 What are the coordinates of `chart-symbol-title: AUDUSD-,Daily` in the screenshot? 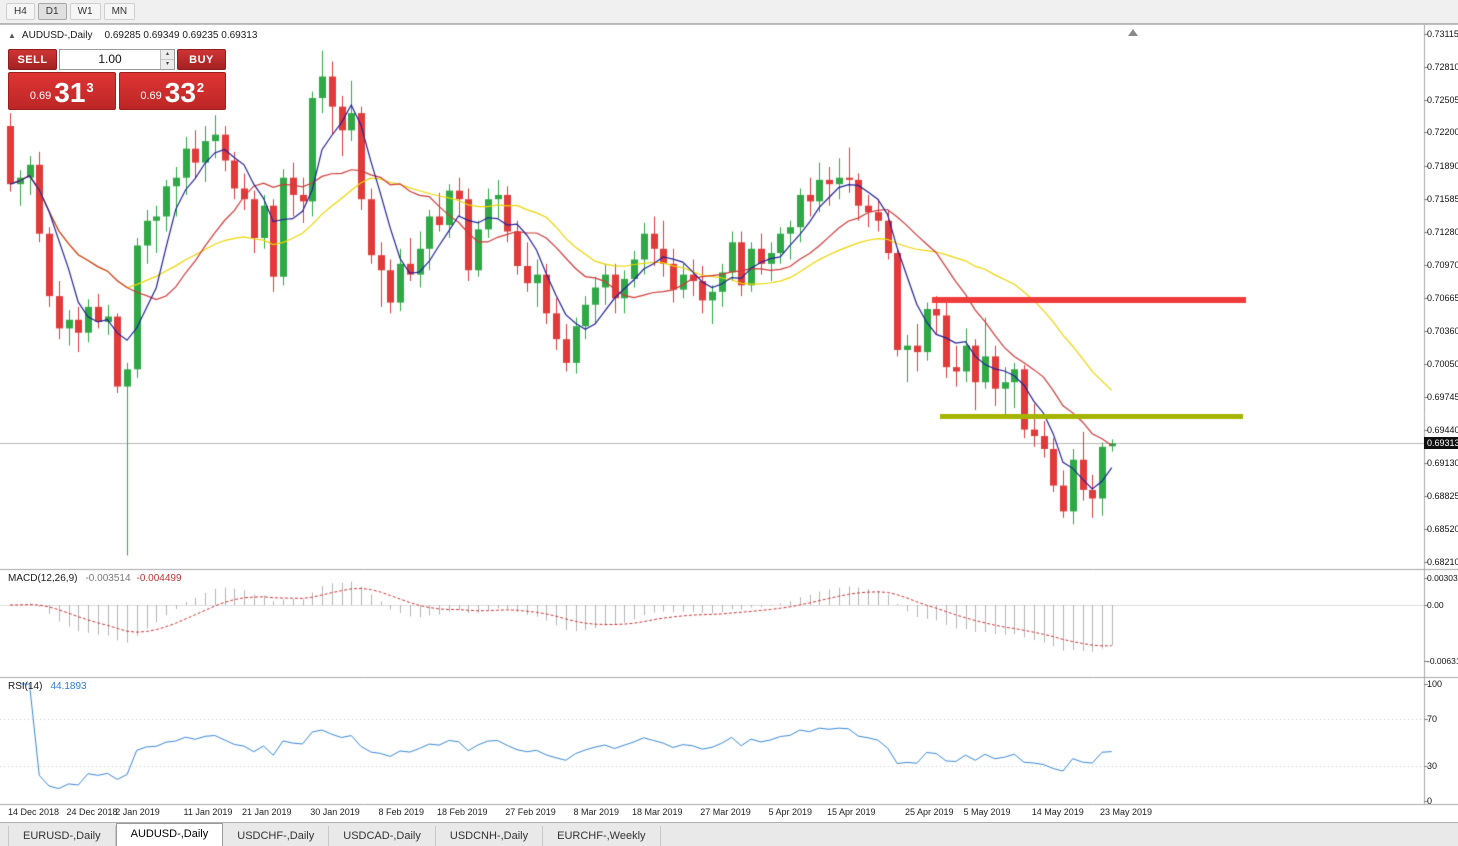 It's located at (57, 35).